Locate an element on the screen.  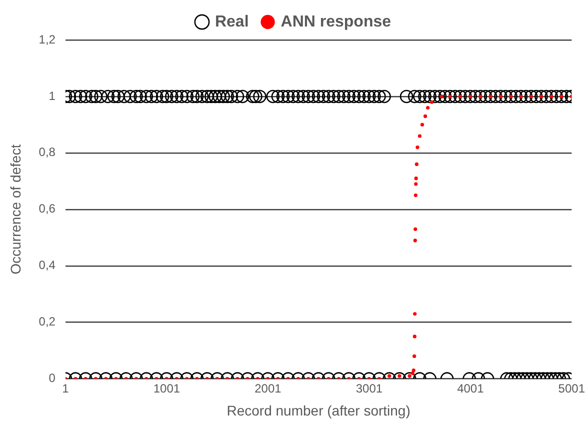
x-tick-label: 1 is located at coordinates (66, 388).